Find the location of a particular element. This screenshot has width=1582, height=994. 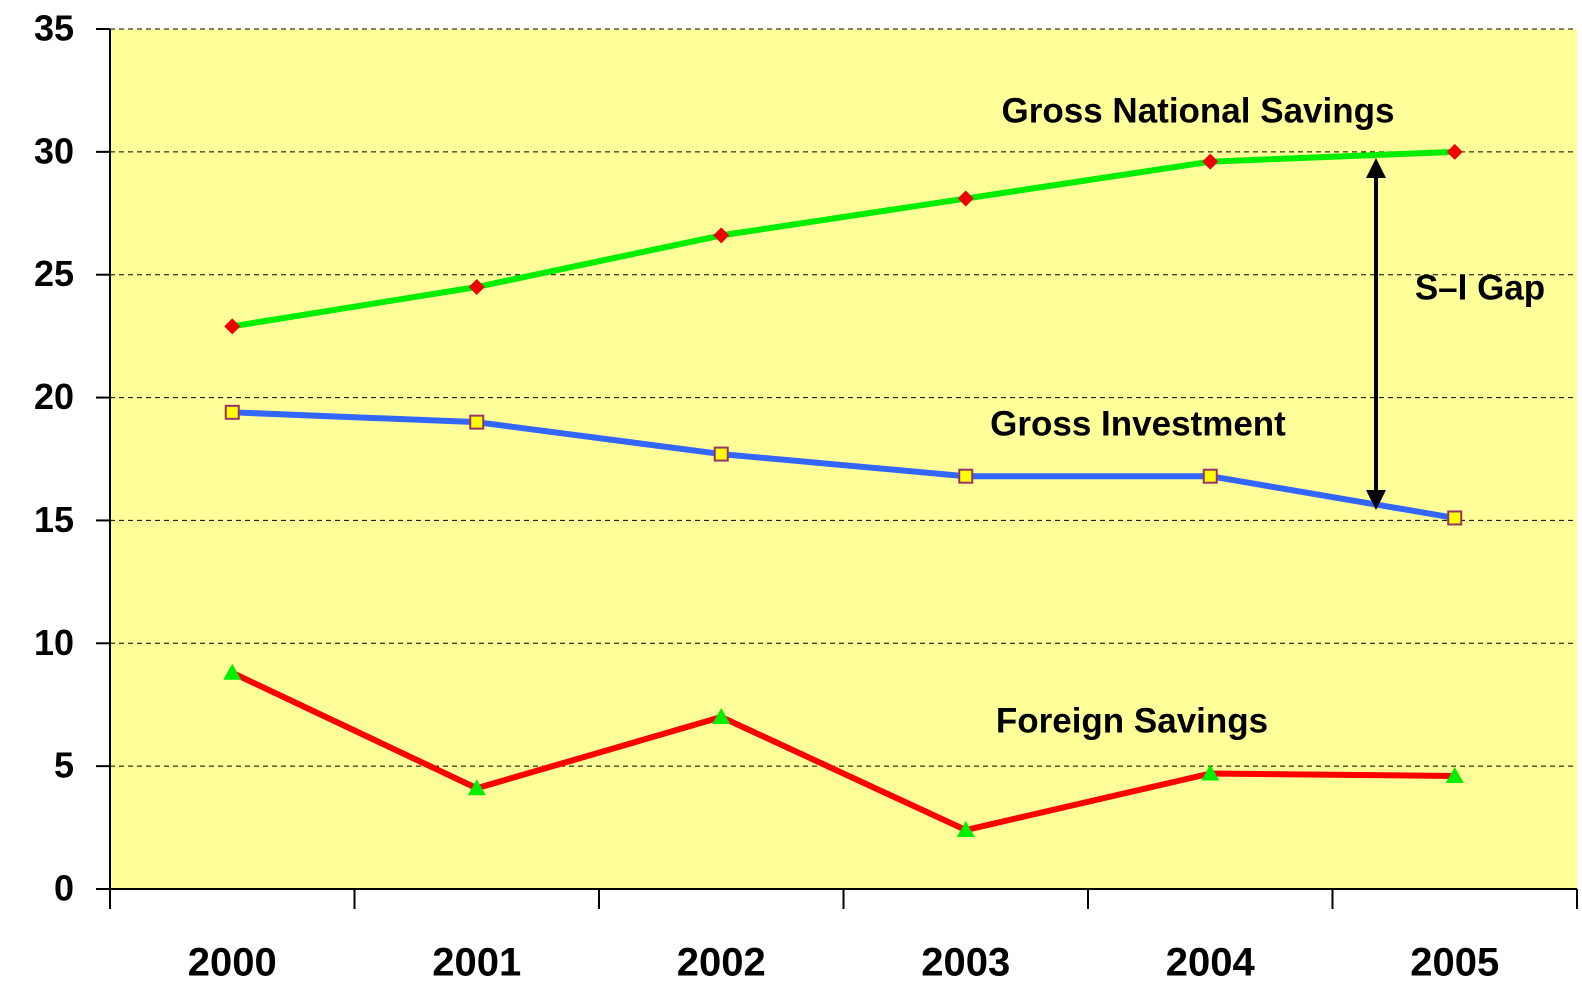

y-tick-label: 30 is located at coordinates (54, 150).